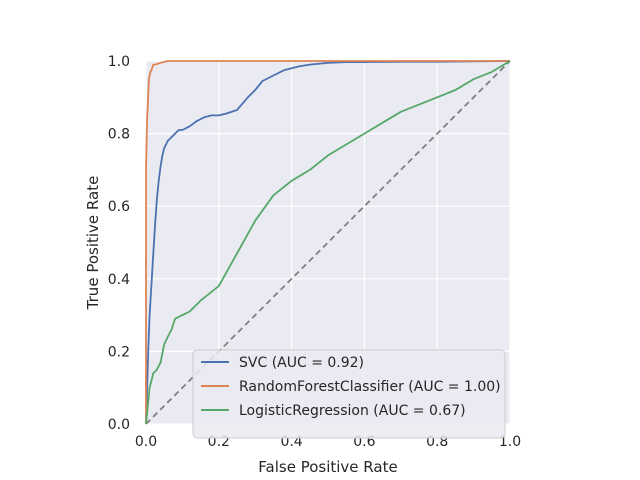 The height and width of the screenshot is (480, 640). I want to click on x-tick-label: 0.0, so click(146, 442).